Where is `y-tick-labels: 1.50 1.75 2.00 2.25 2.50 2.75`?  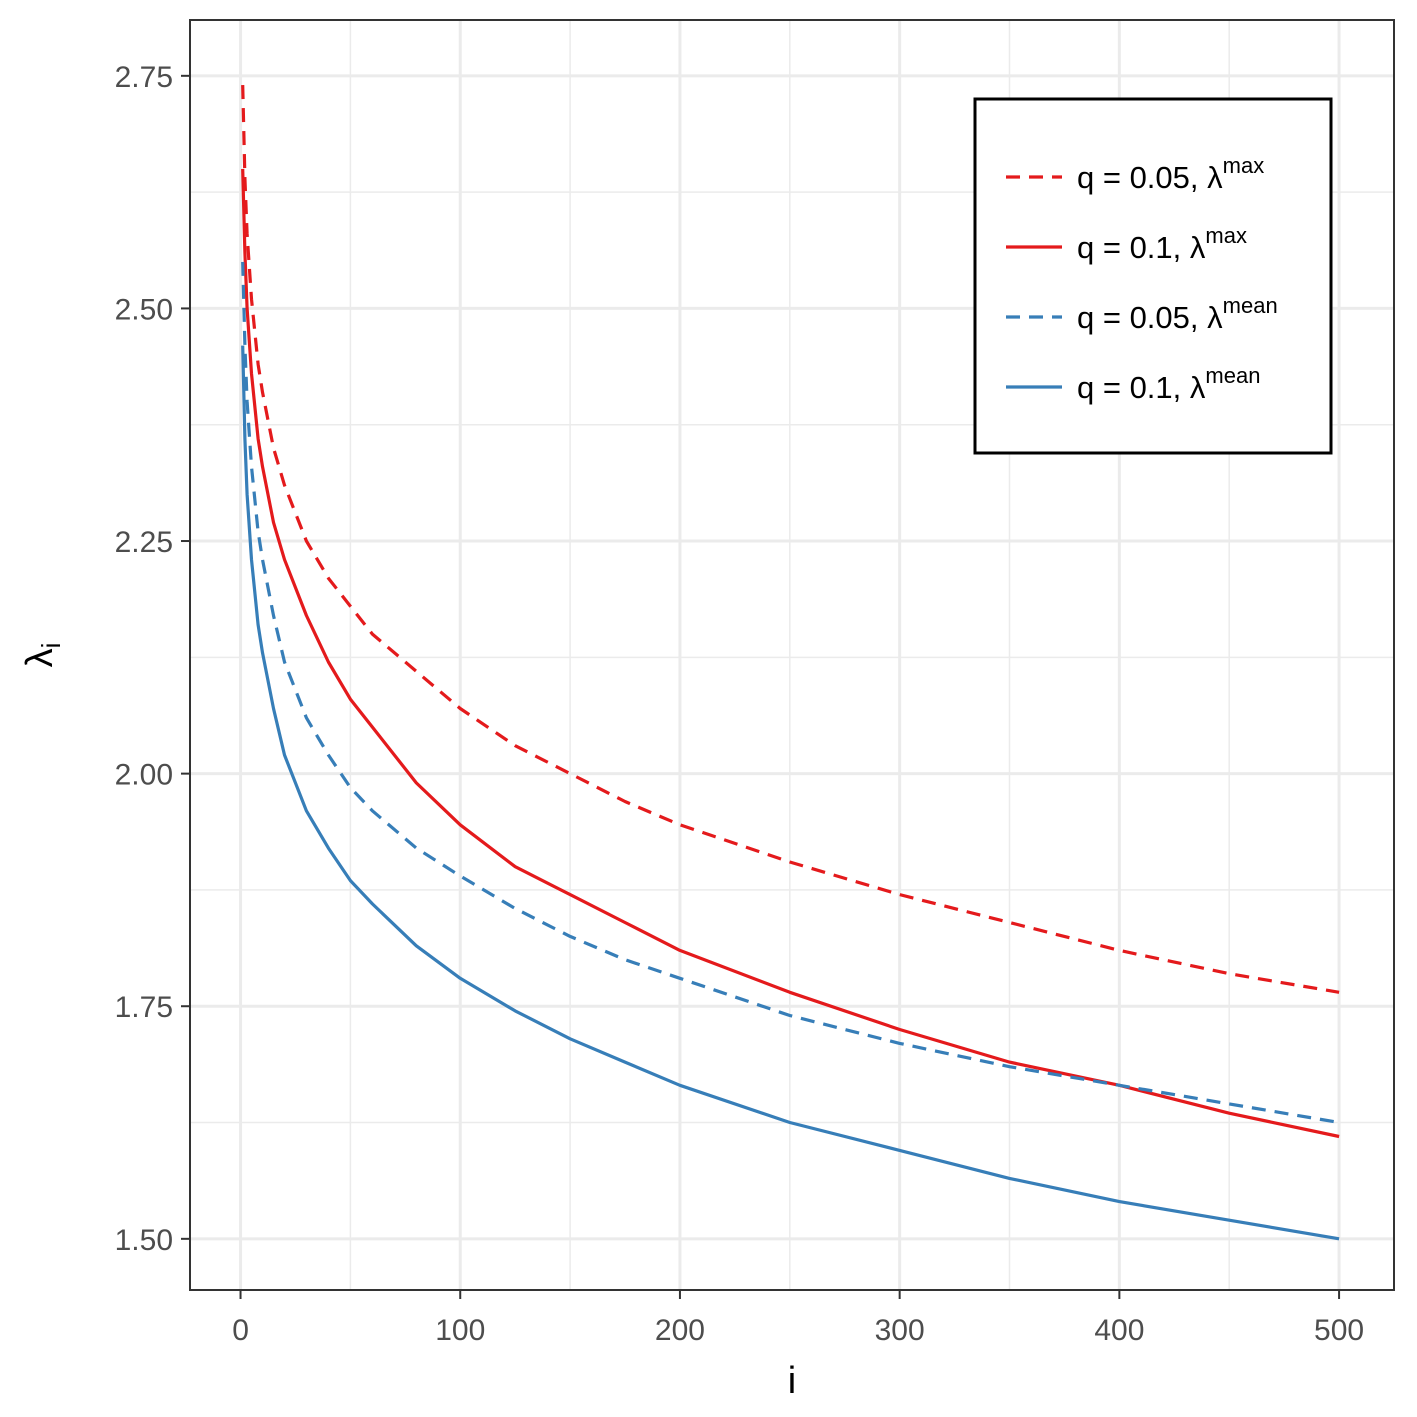 y-tick-labels: 1.50 1.75 2.00 2.25 2.50 2.75 is located at coordinates (144, 659).